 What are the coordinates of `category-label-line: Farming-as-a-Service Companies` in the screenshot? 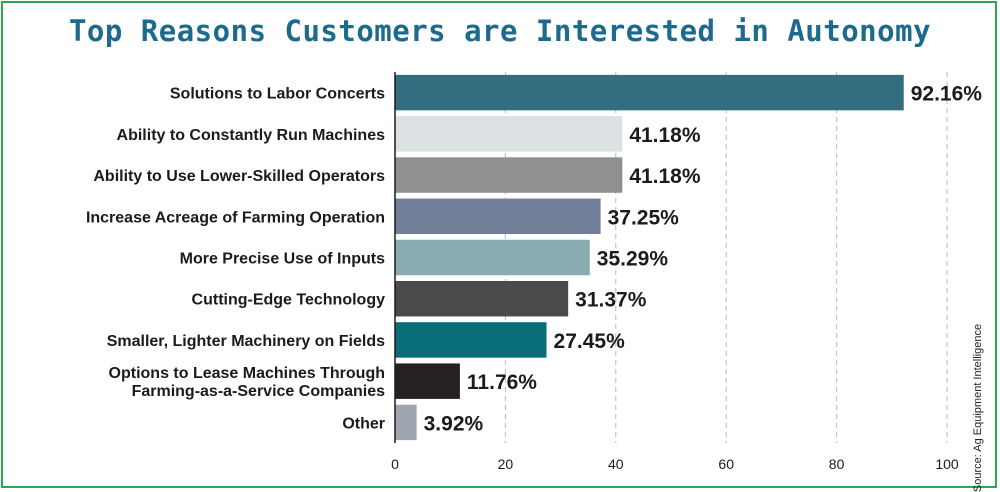 It's located at (259, 391).